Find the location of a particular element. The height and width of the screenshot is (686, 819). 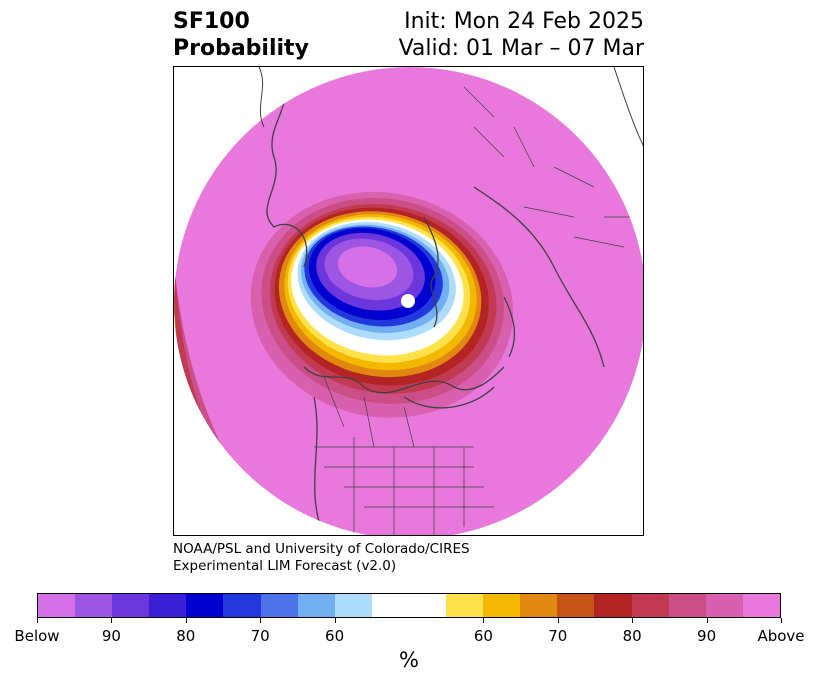

colorbar-tick-label: Above is located at coordinates (781, 636).